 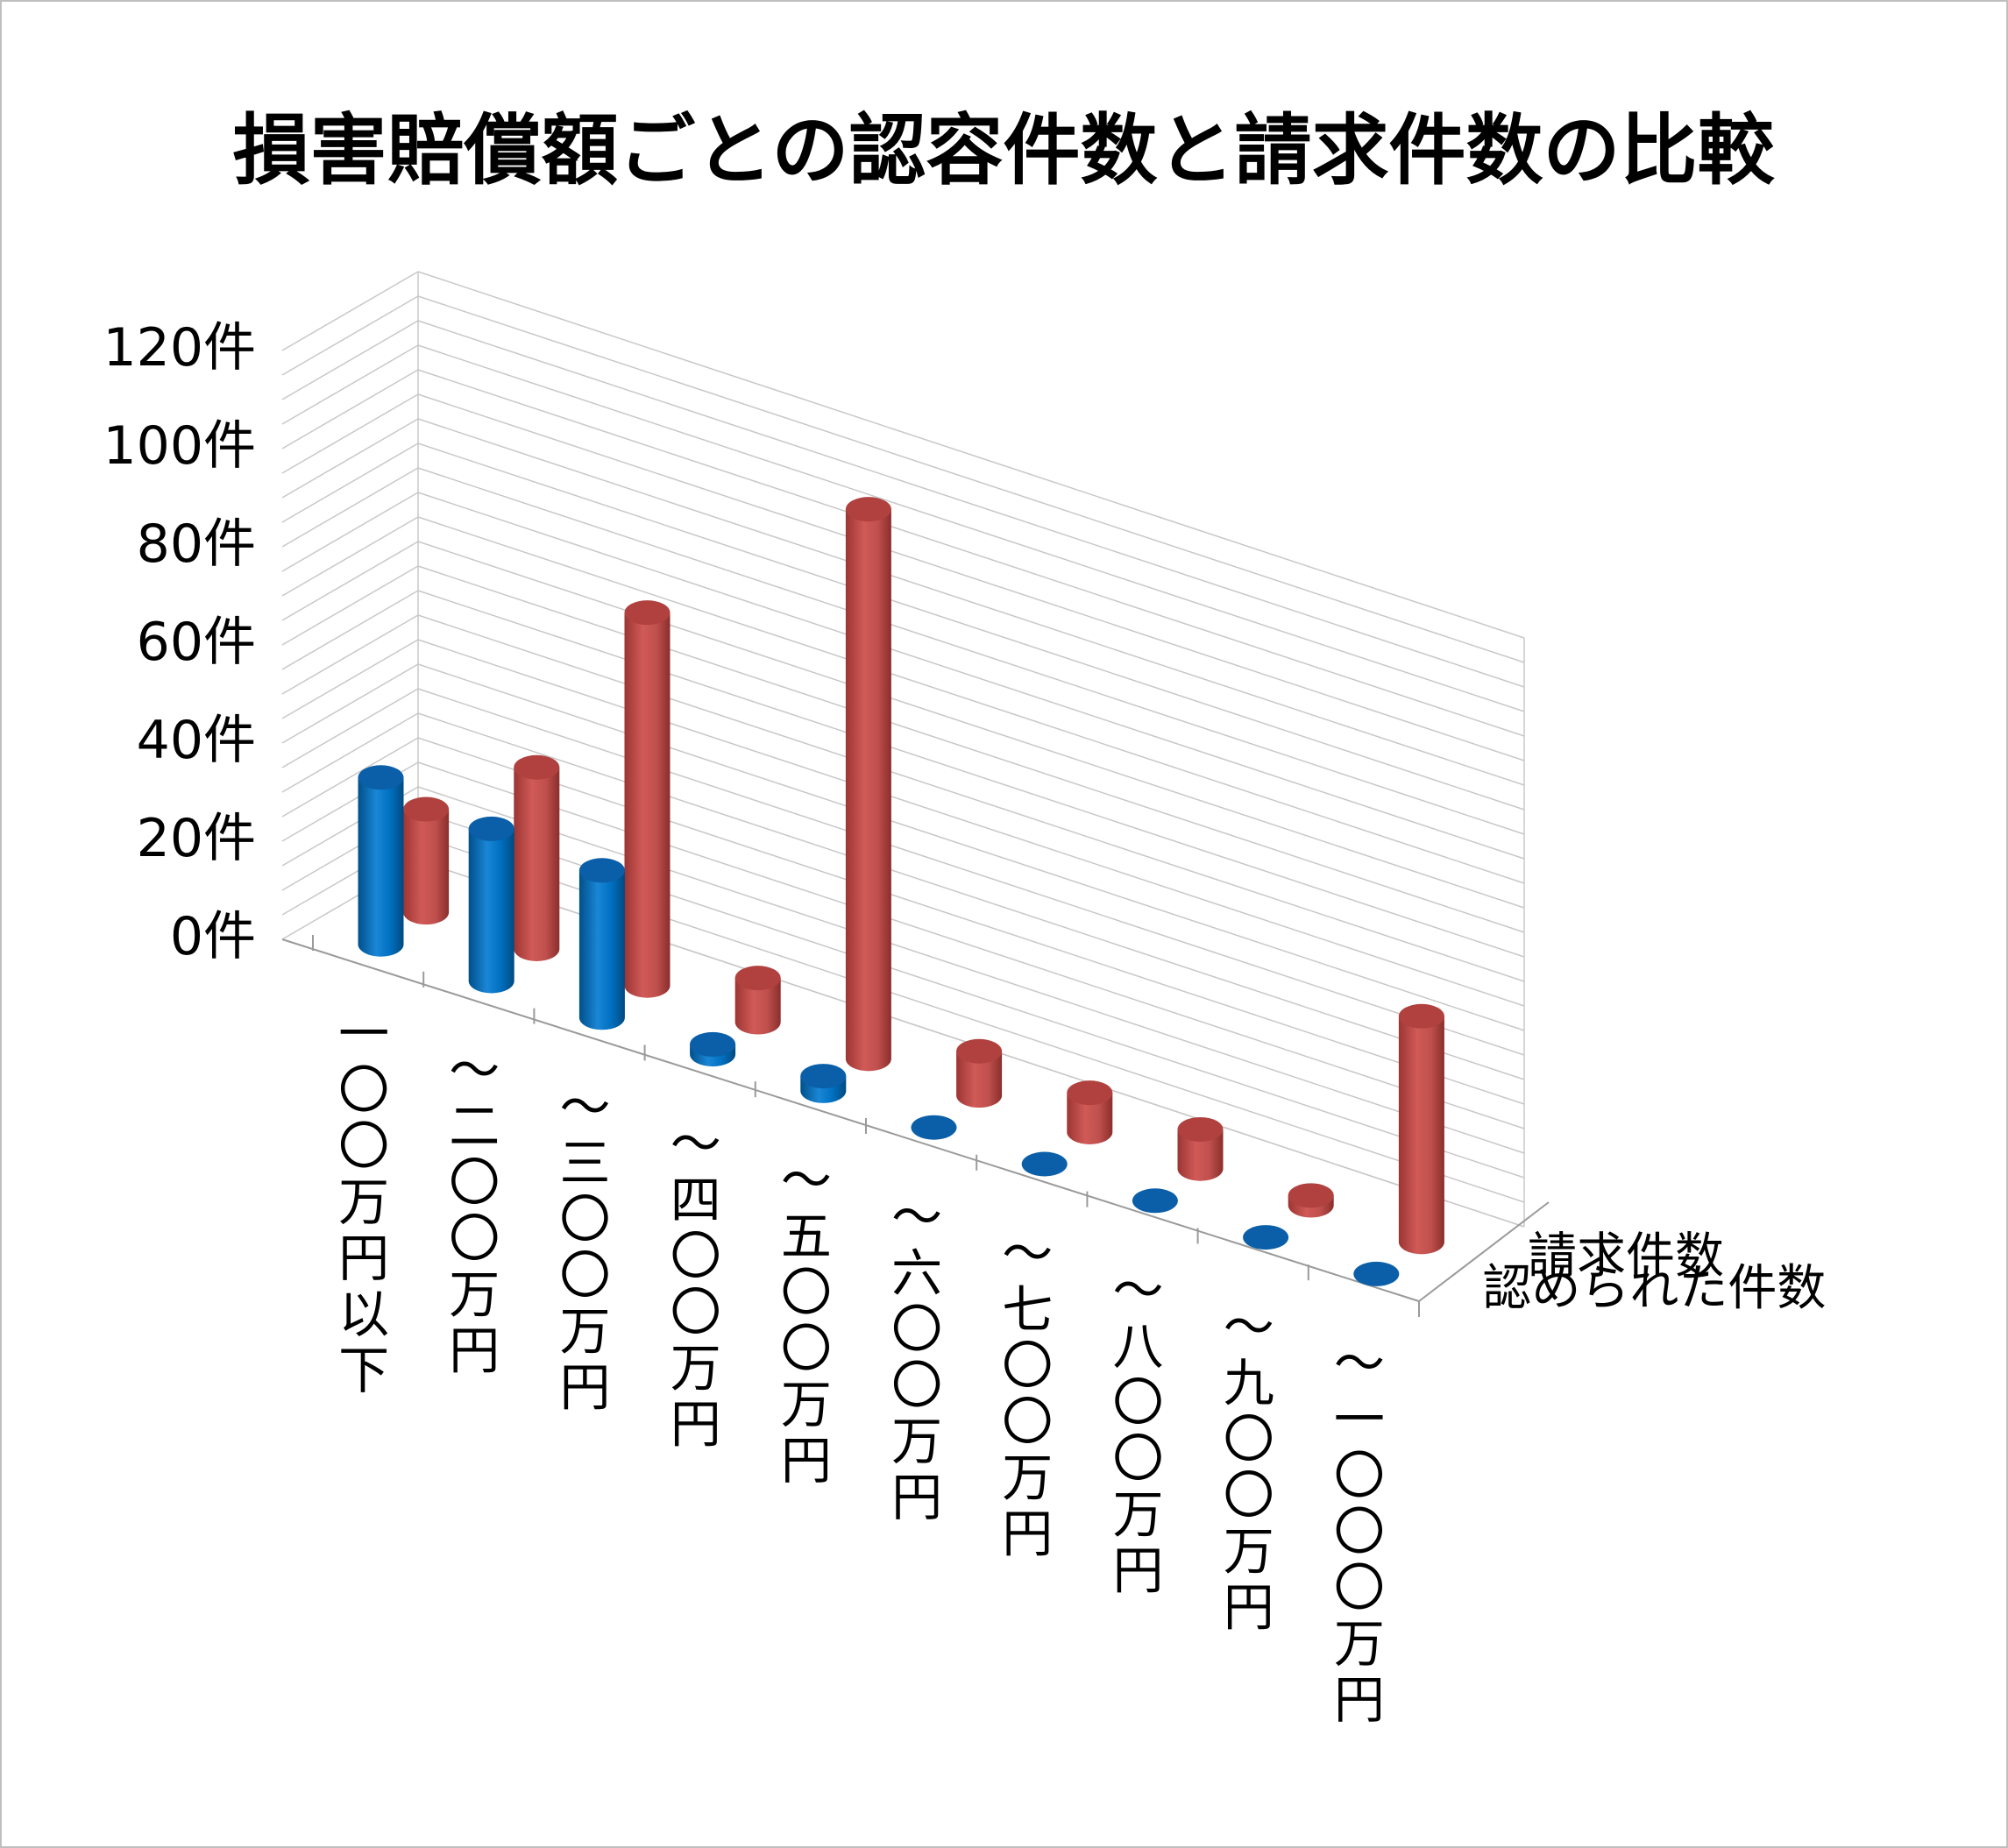 I want to click on category-label-char: 三, so click(x=584, y=1163).